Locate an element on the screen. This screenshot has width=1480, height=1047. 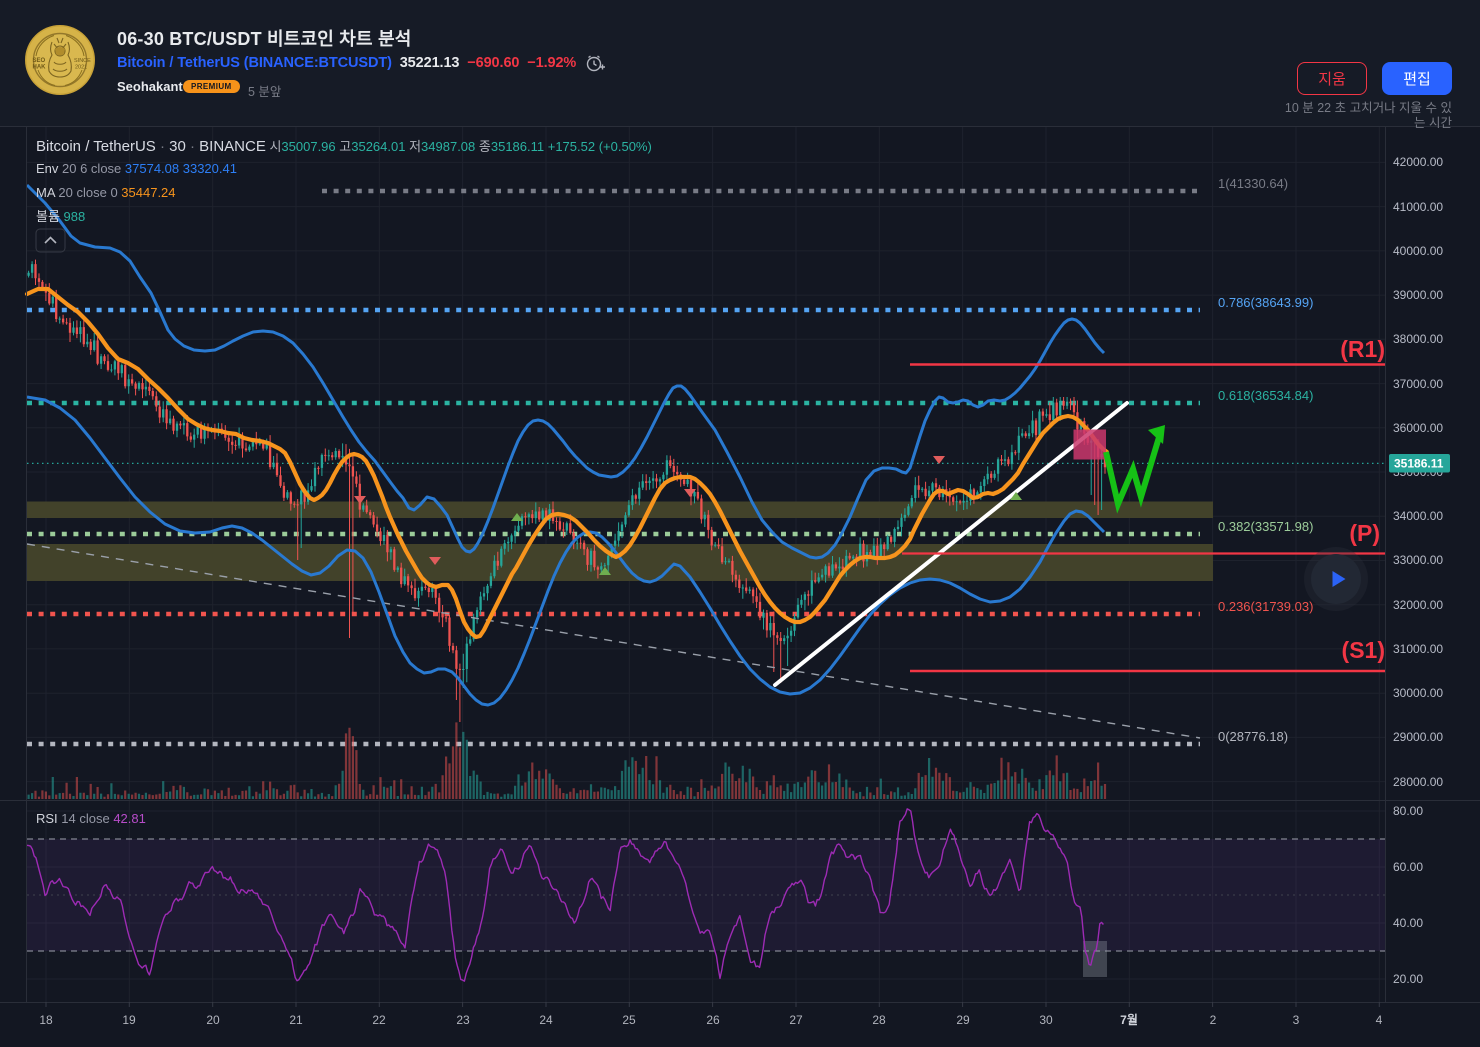
svg-text: 20.00 is located at coordinates (1408, 979).